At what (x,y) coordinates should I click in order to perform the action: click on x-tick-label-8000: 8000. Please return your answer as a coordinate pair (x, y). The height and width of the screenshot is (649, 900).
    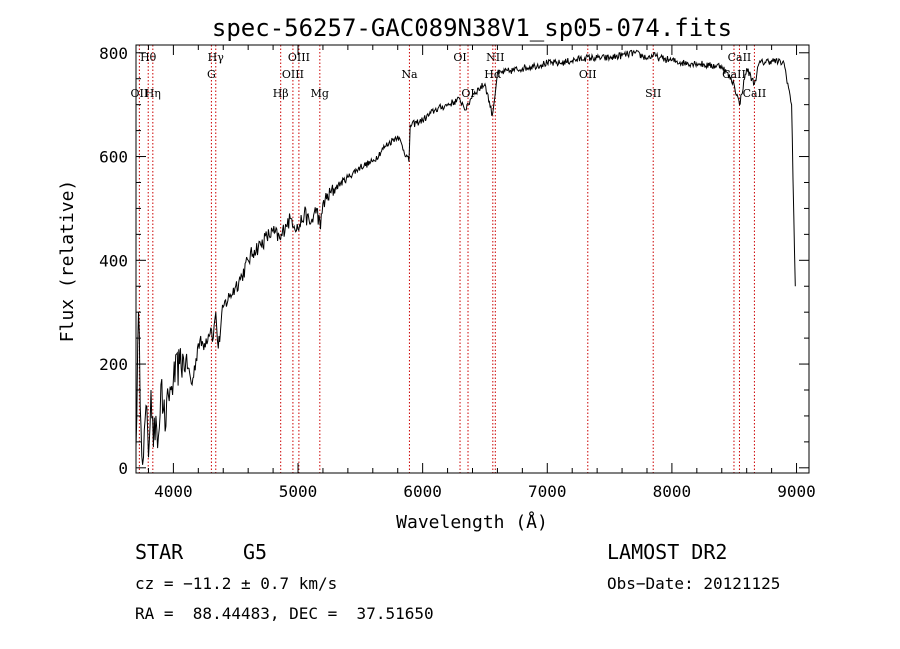
    Looking at the image, I should click on (672, 491).